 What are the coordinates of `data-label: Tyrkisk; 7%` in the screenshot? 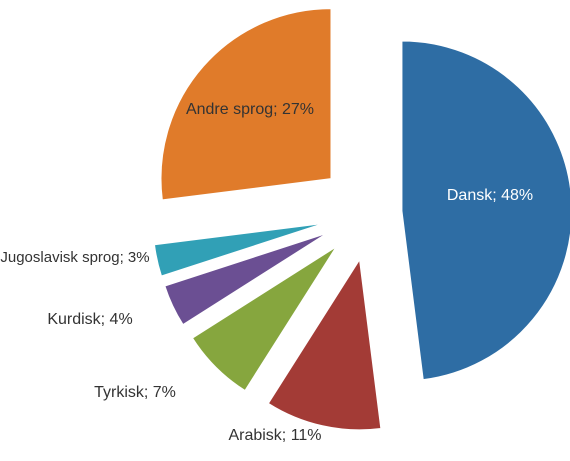 It's located at (135, 392).